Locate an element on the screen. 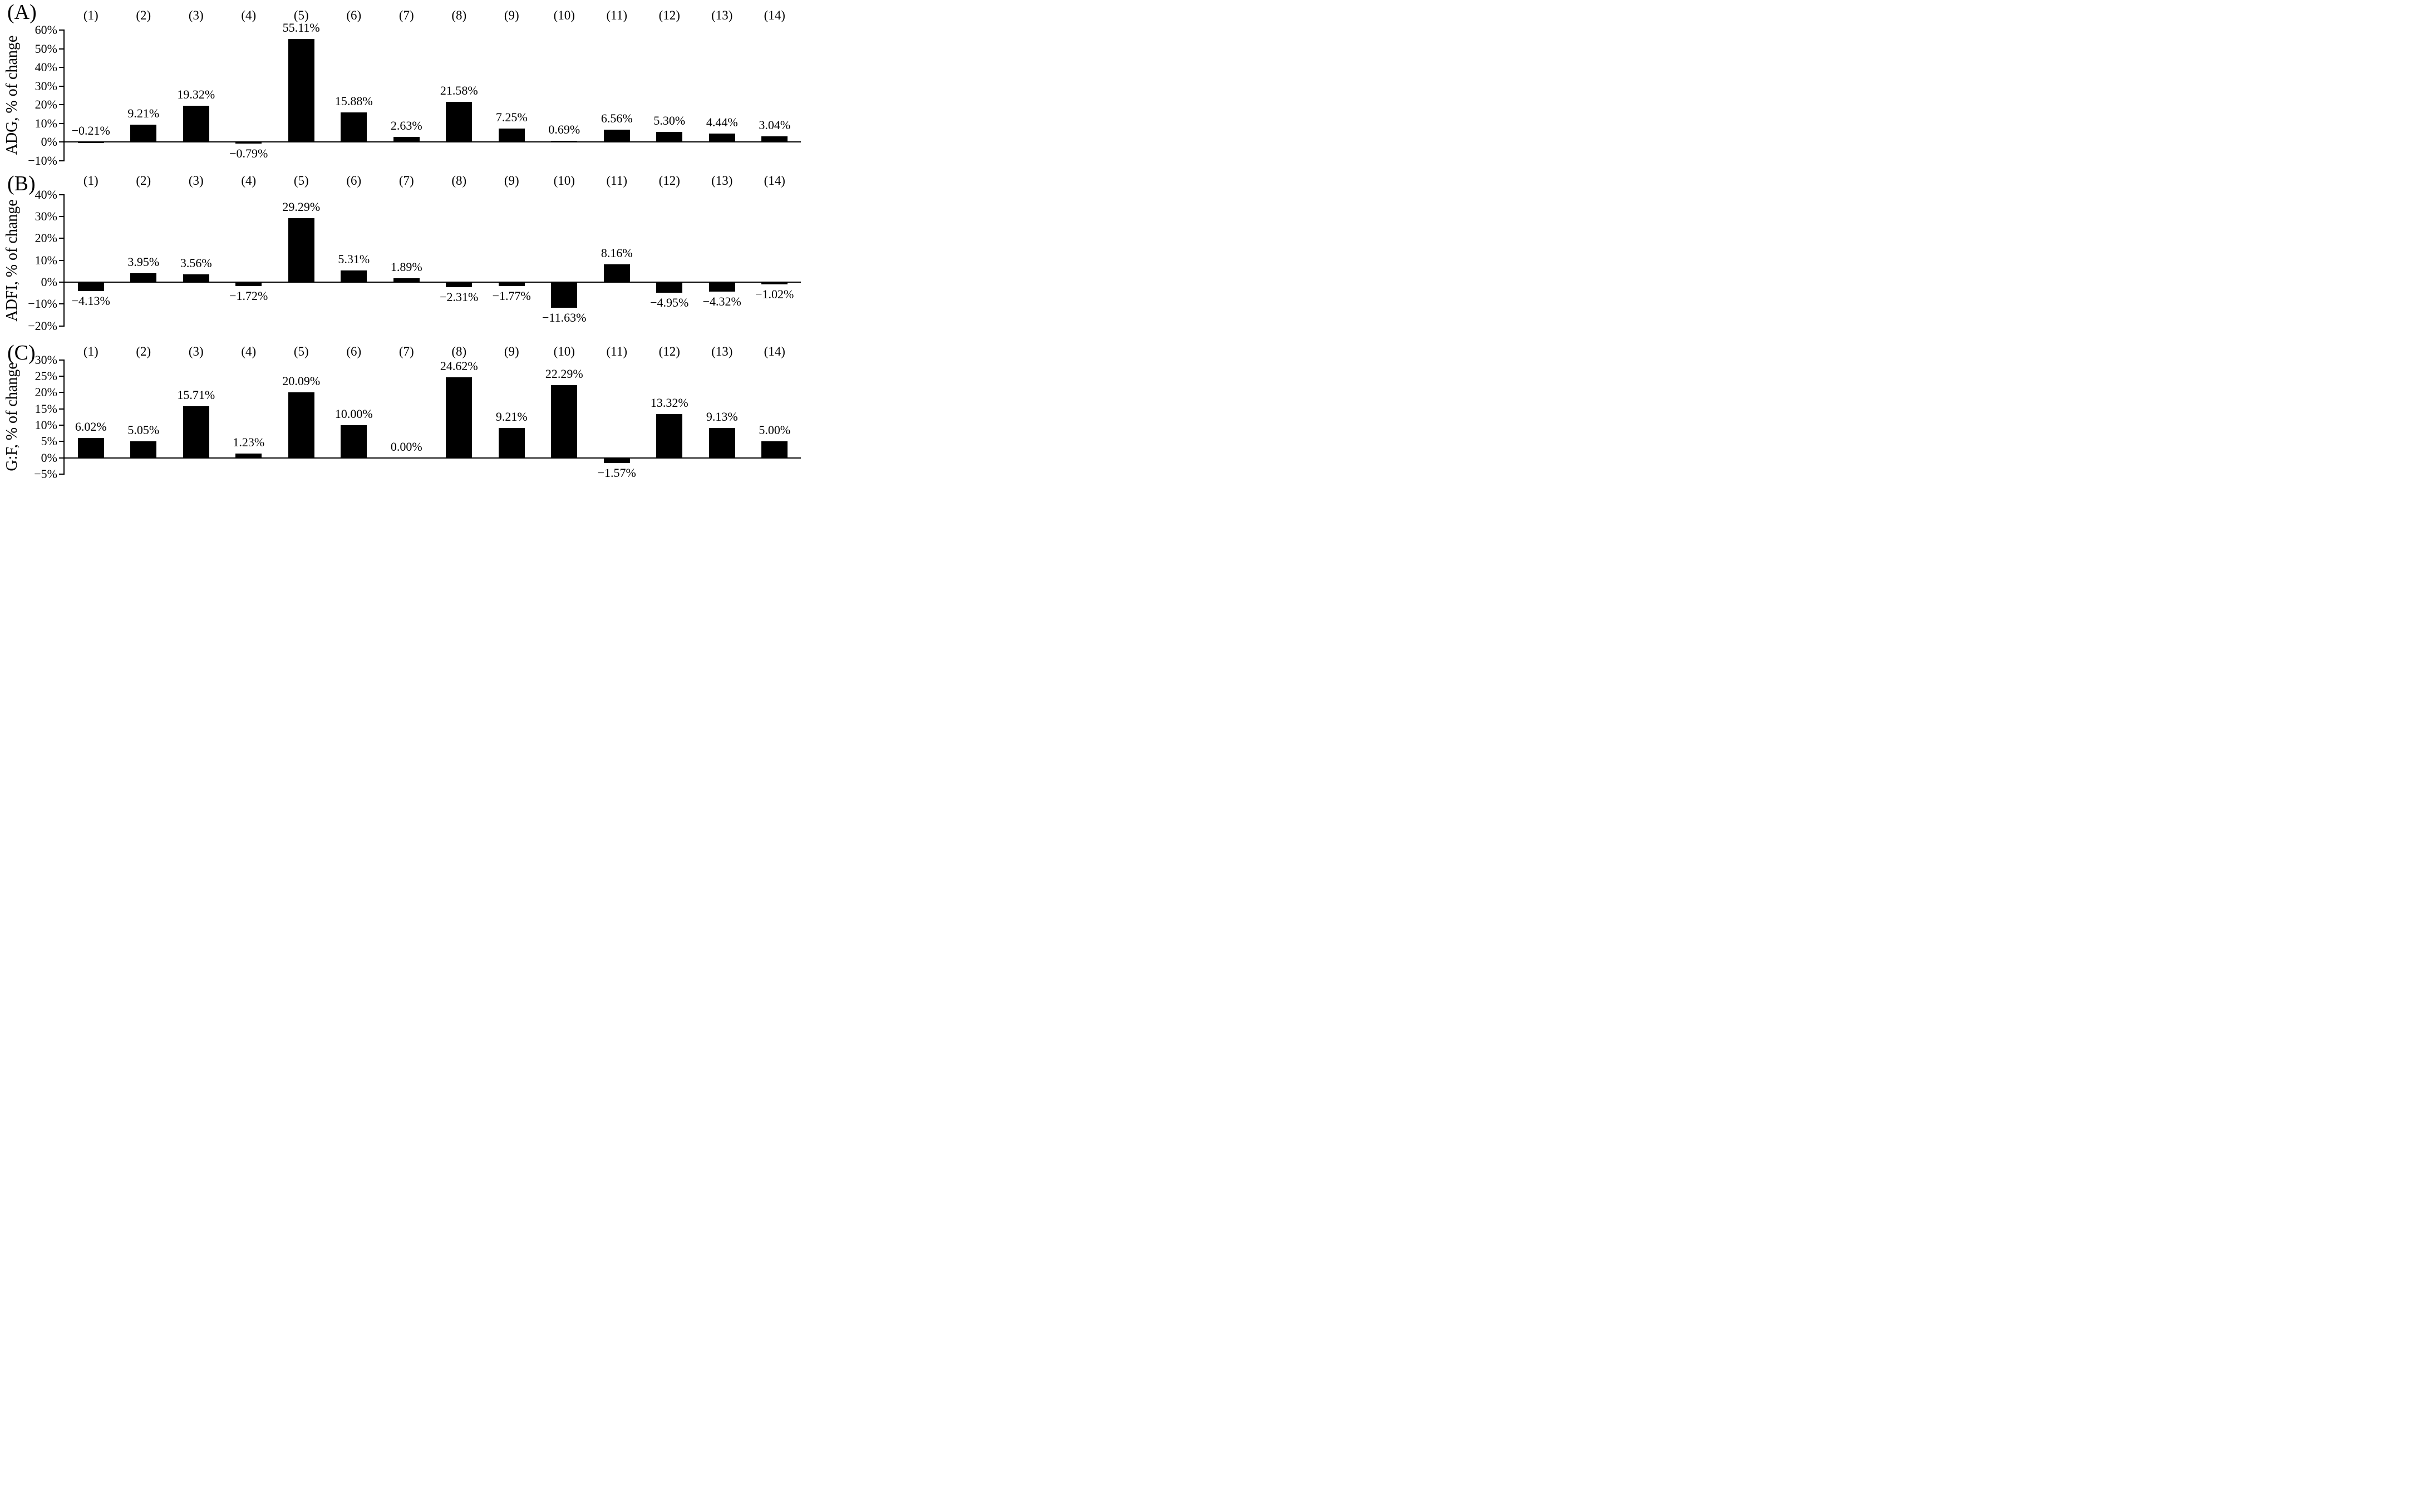 The width and height of the screenshot is (2426, 1512). column-header: (1) is located at coordinates (91, 15).